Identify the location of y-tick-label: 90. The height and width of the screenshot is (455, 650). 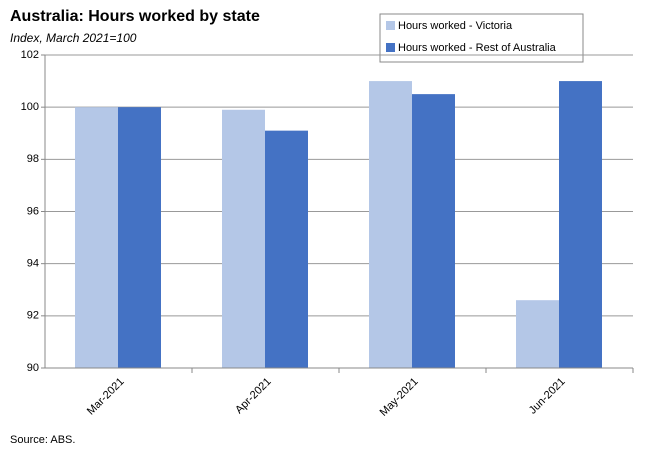
(33, 368).